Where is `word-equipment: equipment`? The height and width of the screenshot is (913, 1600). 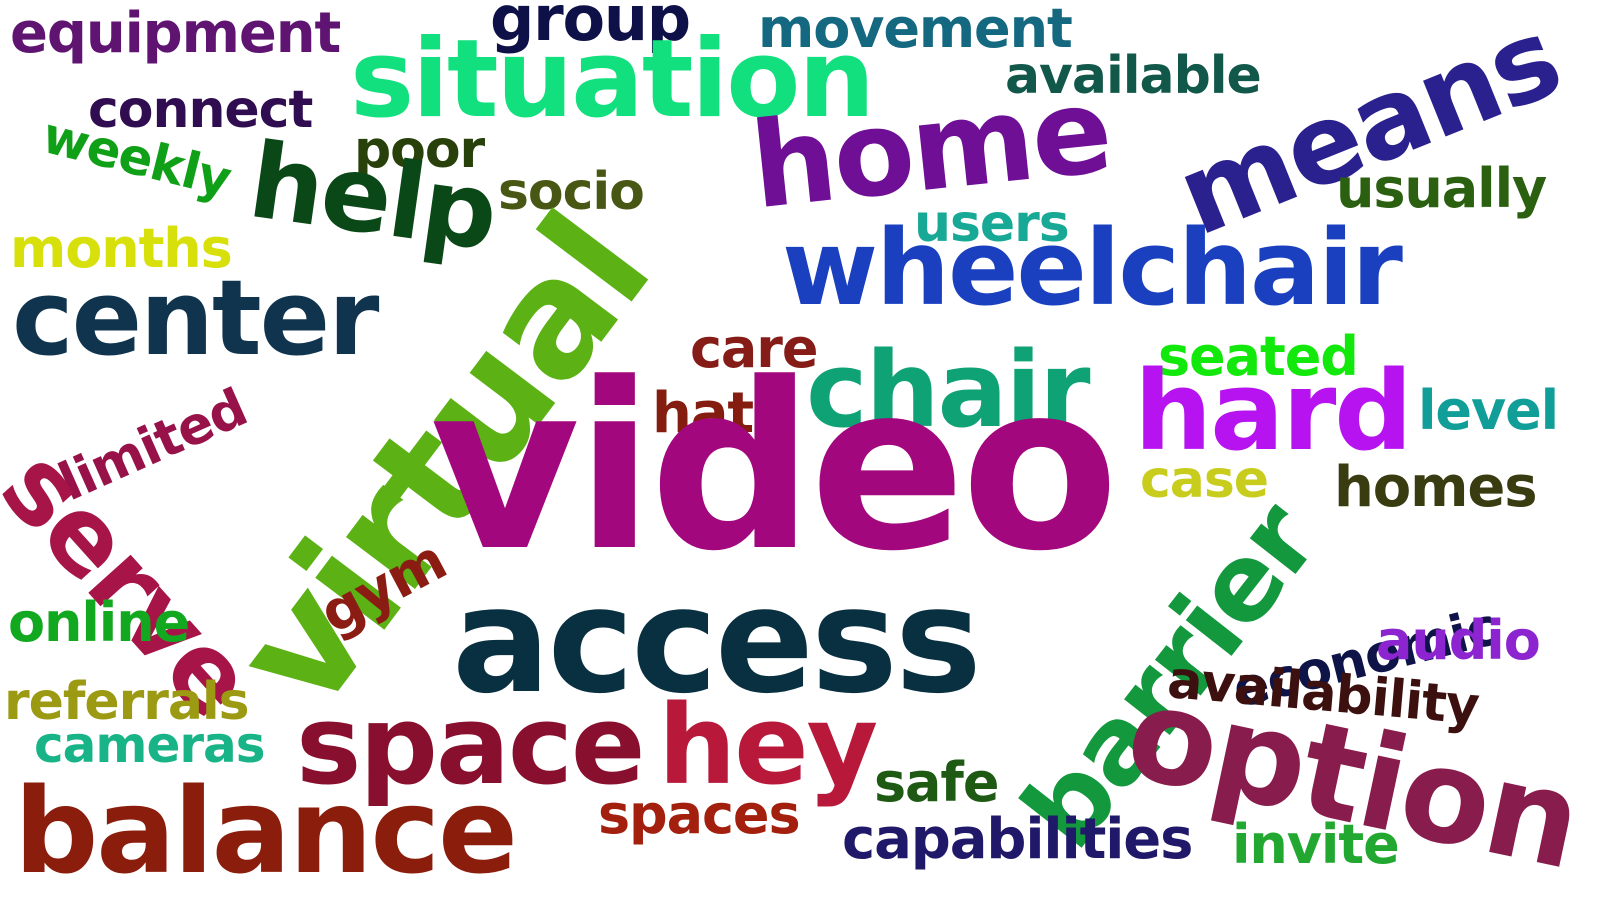
word-equipment: equipment is located at coordinates (175, 33).